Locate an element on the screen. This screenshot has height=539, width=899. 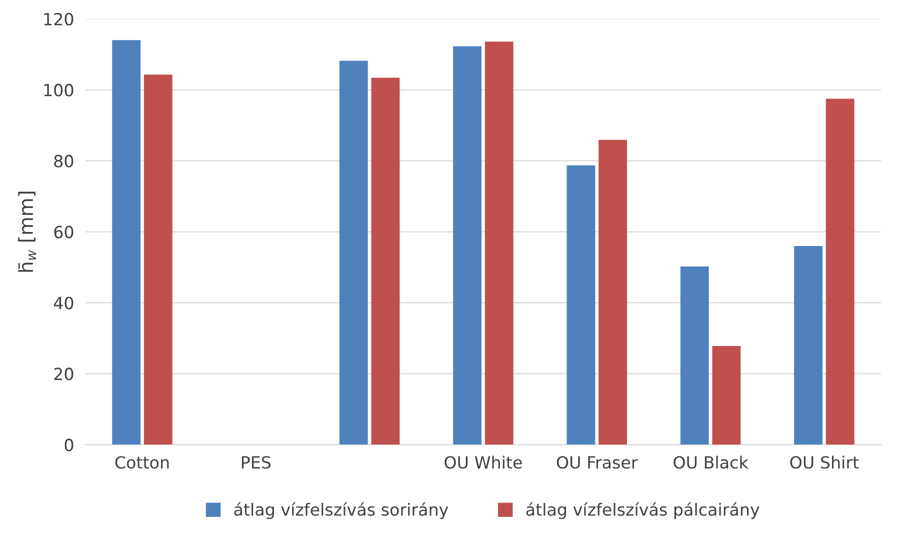
y-axis-title: h̄$_{w}$ [mm] is located at coordinates (27, 232).